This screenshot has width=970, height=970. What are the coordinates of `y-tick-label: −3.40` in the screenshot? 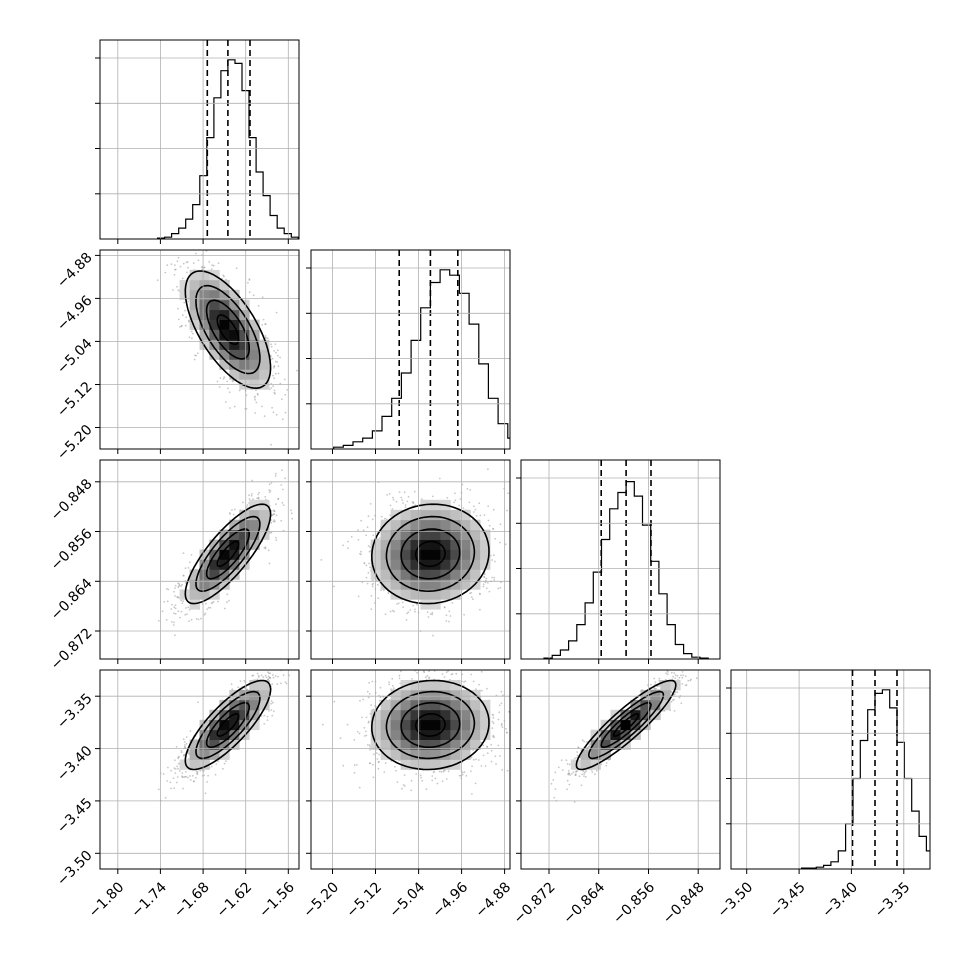 It's located at (75, 764).